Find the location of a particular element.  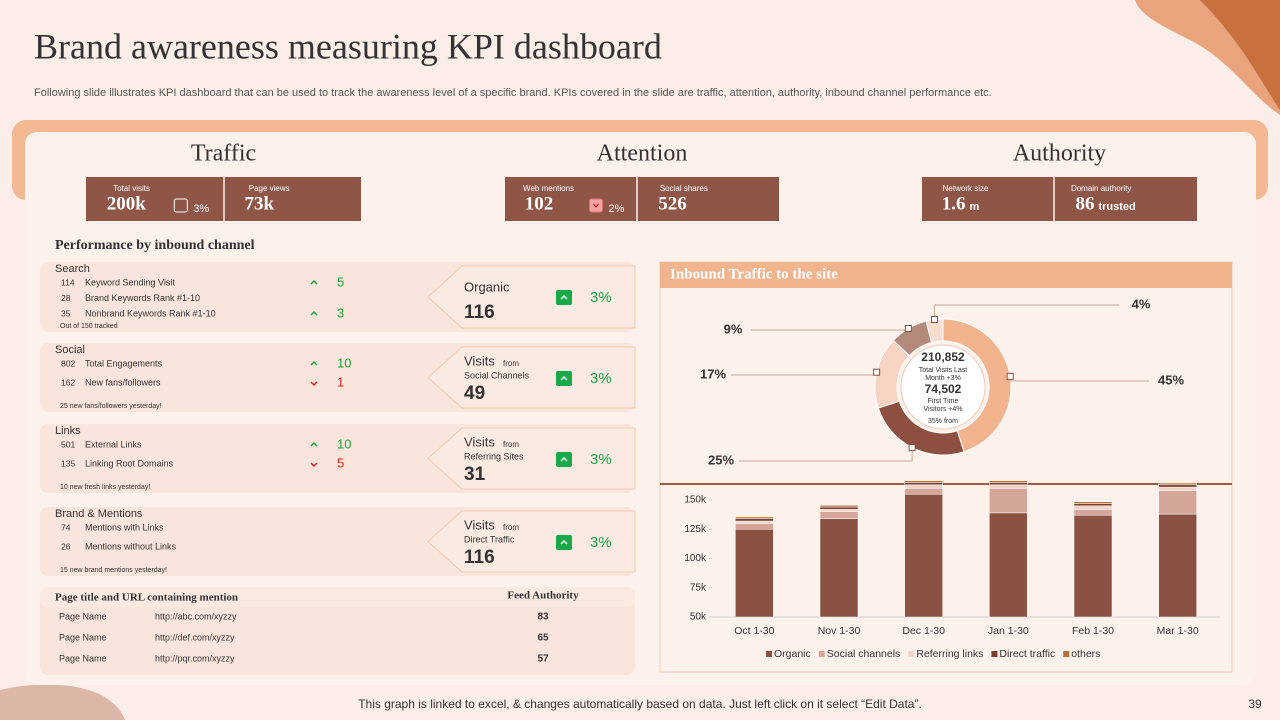

item-count: 162 is located at coordinates (68, 382).